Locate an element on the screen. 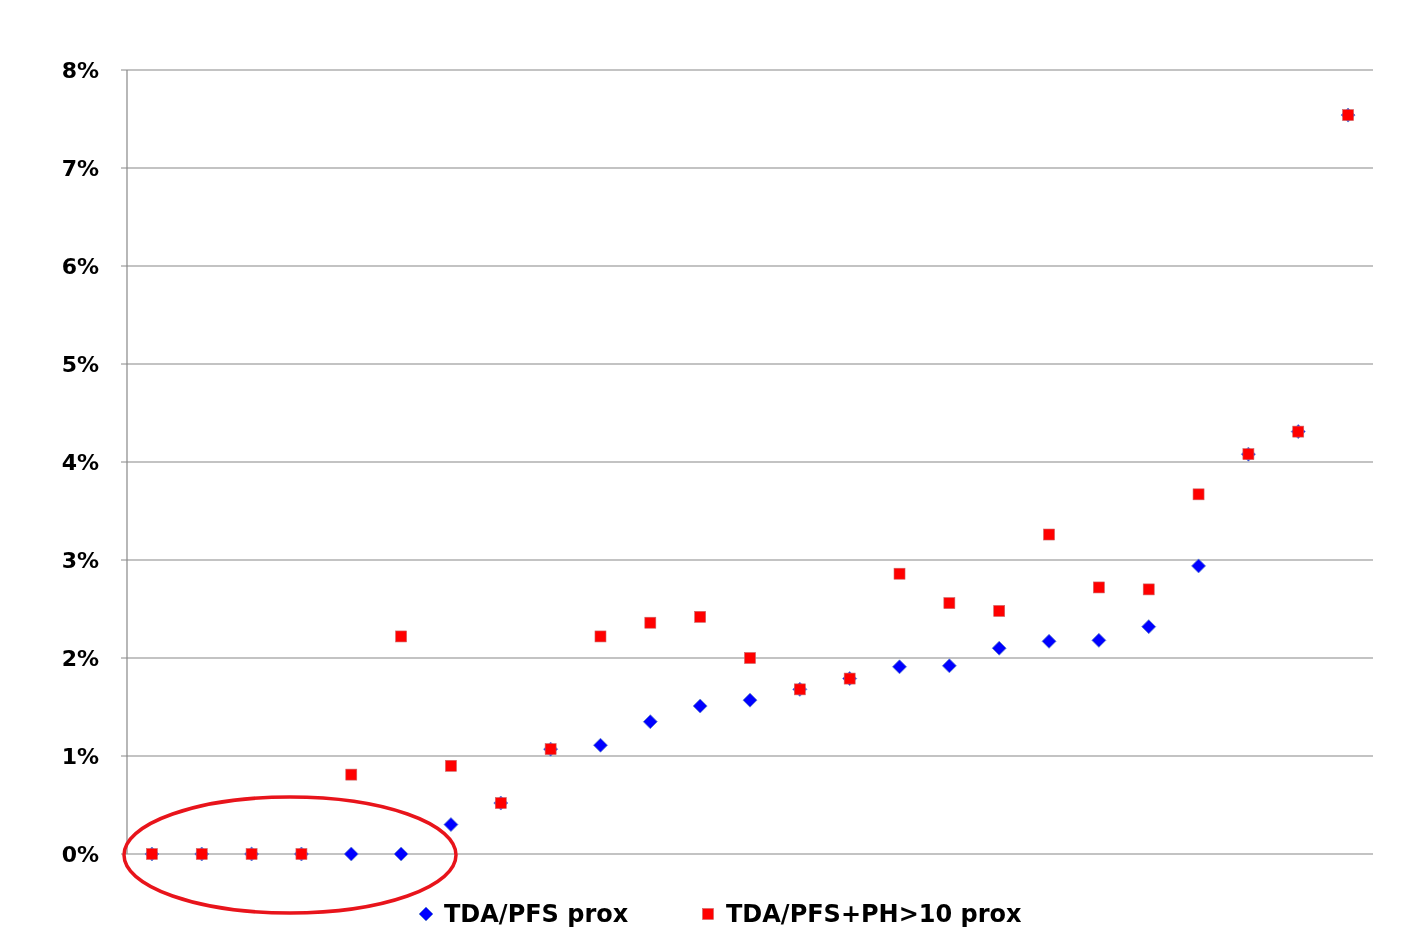 This screenshot has height=937, width=1415. y-tick-label: 0% is located at coordinates (80, 854).